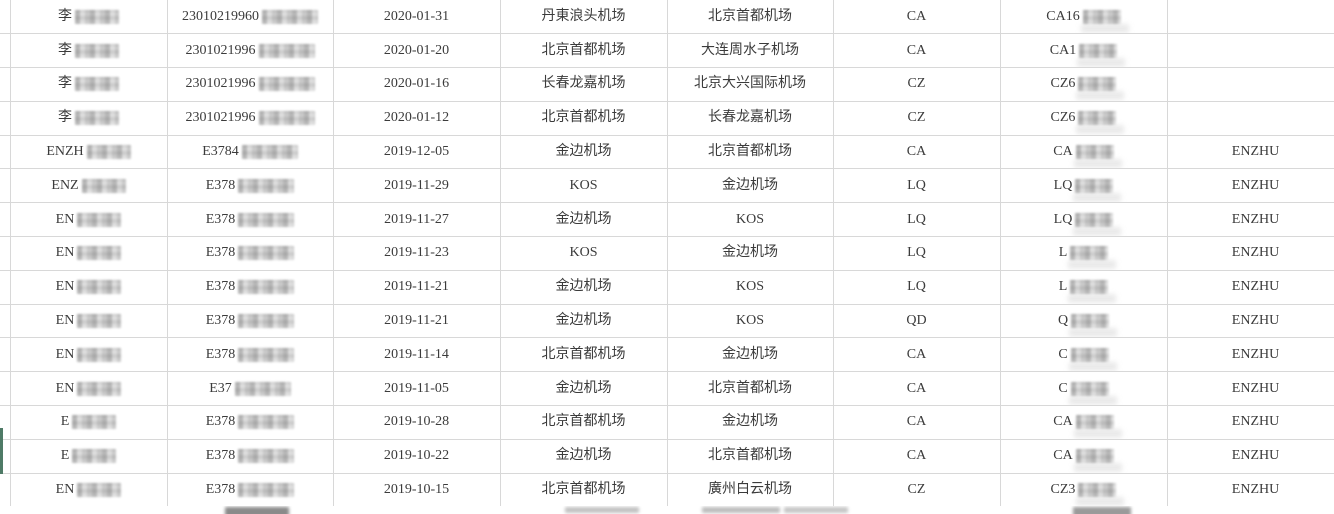 Image resolution: width=1334 pixels, height=514 pixels. I want to click on table-row: EN E378 2019-10-15 北京首都机场 廣州白云机场 CZ CZ3, so click(667, 490).